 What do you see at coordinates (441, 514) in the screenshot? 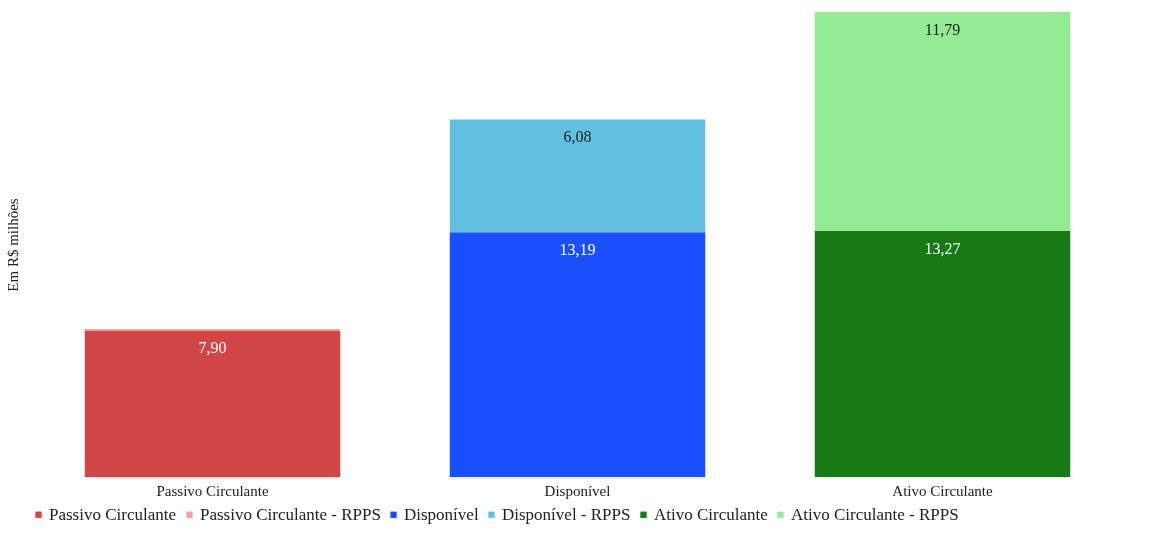
I see `legend-label: Disponível` at bounding box center [441, 514].